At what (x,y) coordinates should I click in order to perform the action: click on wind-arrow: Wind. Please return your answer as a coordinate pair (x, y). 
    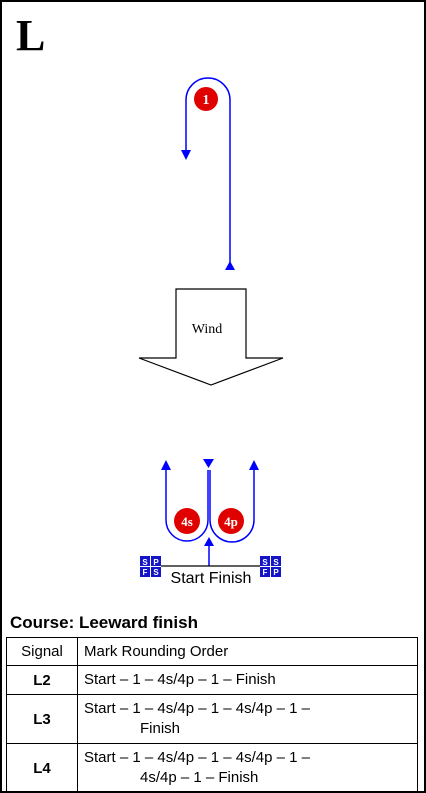
    Looking at the image, I should click on (211, 337).